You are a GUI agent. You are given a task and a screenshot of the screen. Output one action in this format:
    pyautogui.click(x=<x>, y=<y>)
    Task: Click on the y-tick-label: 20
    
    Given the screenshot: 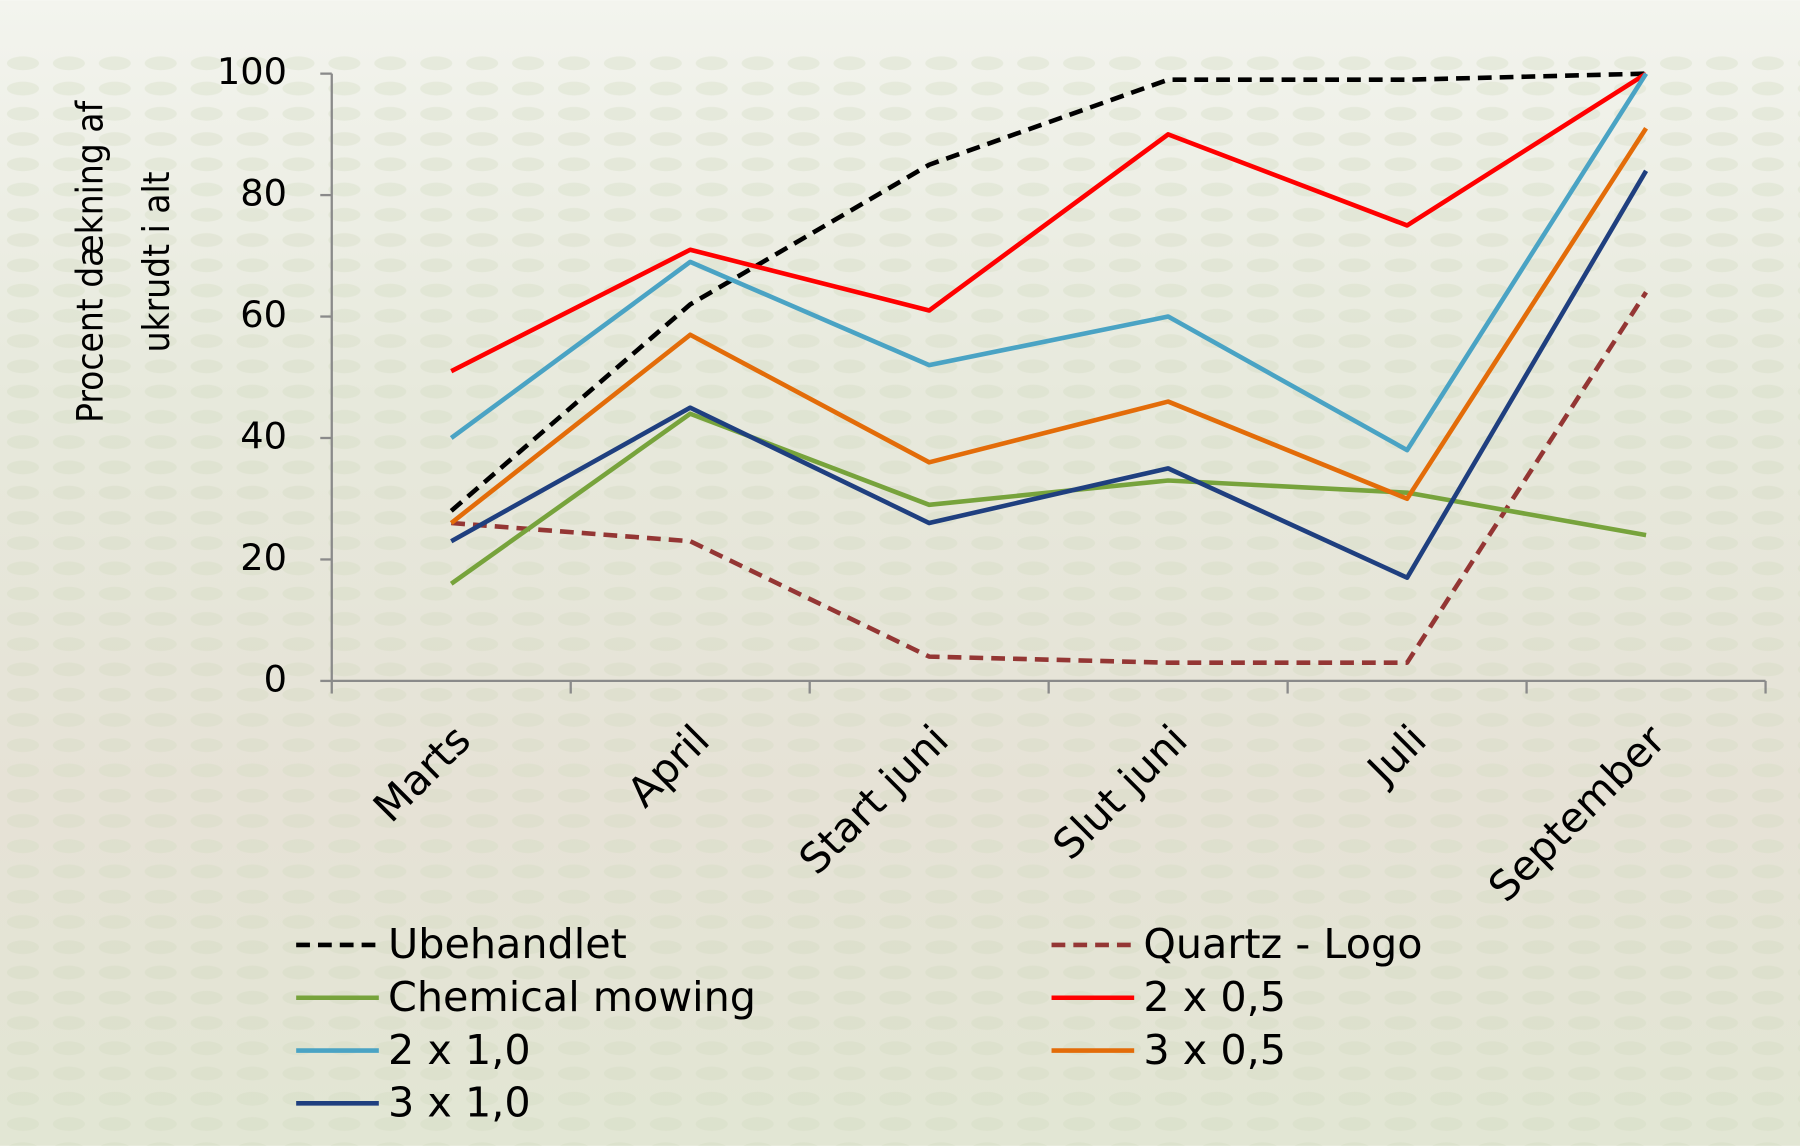 What is the action you would take?
    pyautogui.click(x=263, y=557)
    